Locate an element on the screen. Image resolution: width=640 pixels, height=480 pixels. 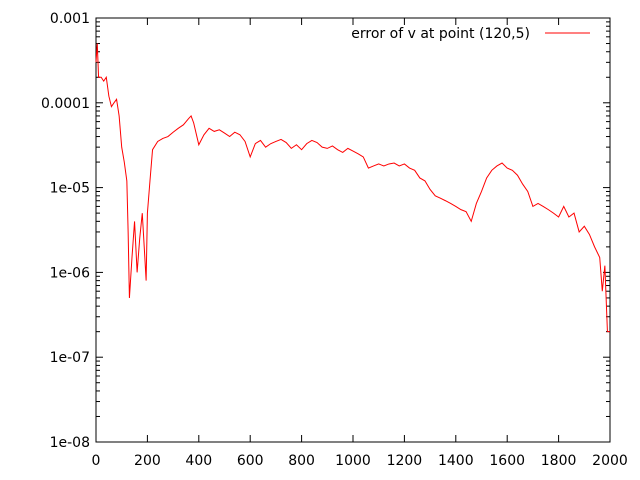
y-tick-label: 1e-07 is located at coordinates (70, 358).